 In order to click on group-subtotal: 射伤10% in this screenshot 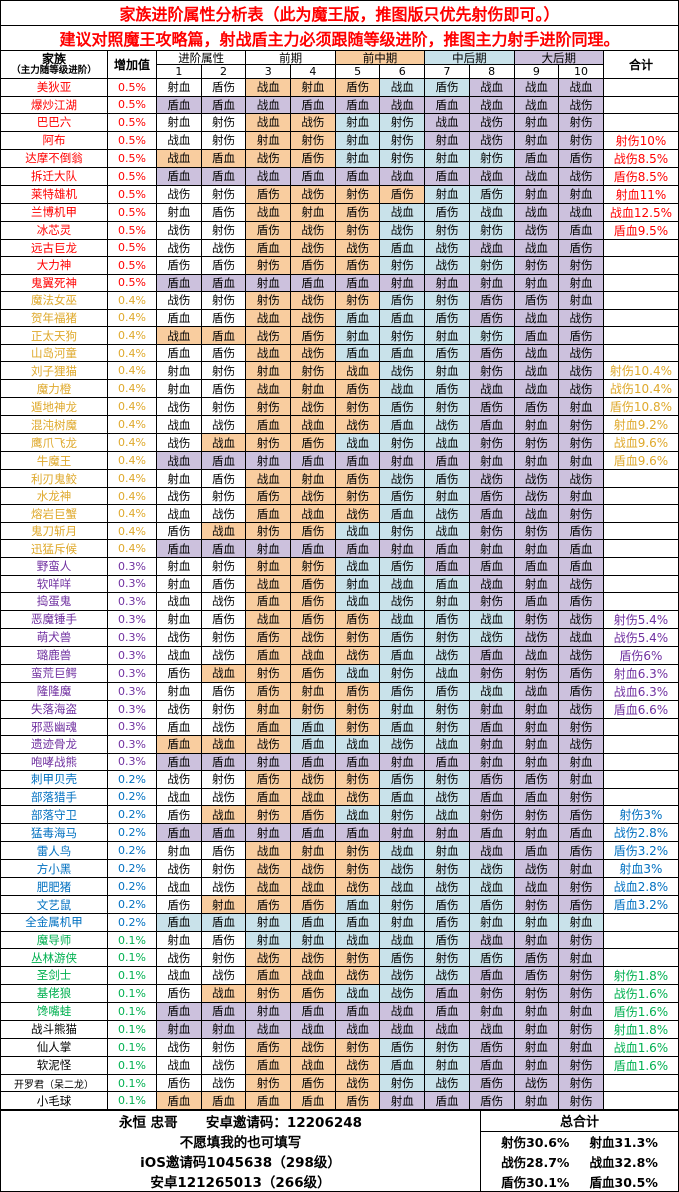, I will do `click(641, 140)`.